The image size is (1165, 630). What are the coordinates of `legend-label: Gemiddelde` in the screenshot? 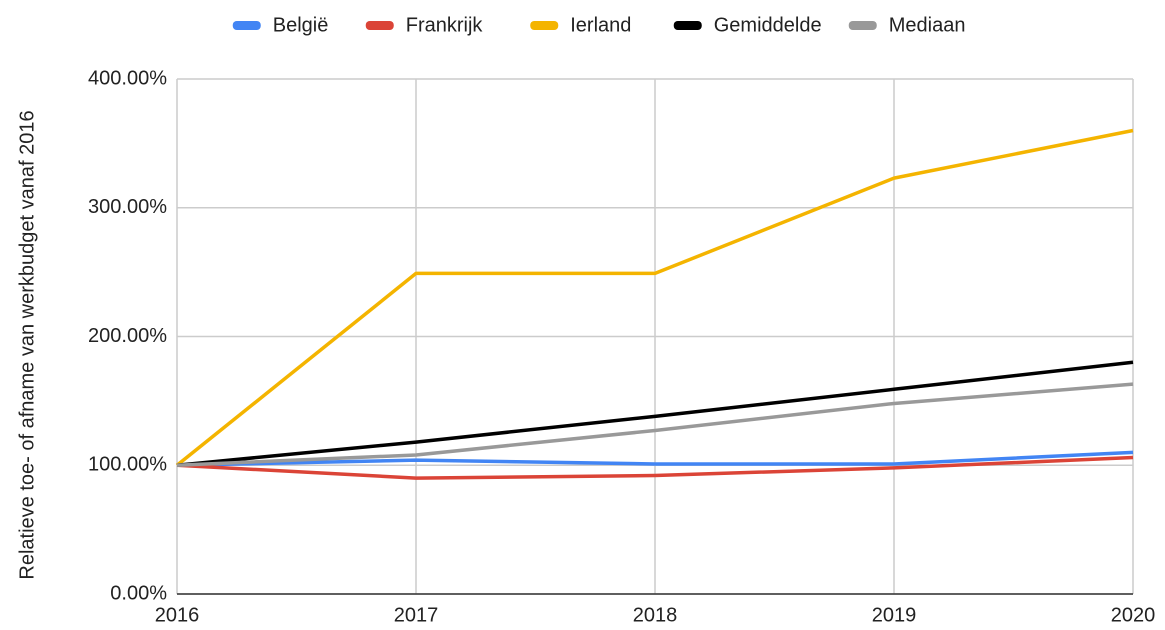 It's located at (768, 25).